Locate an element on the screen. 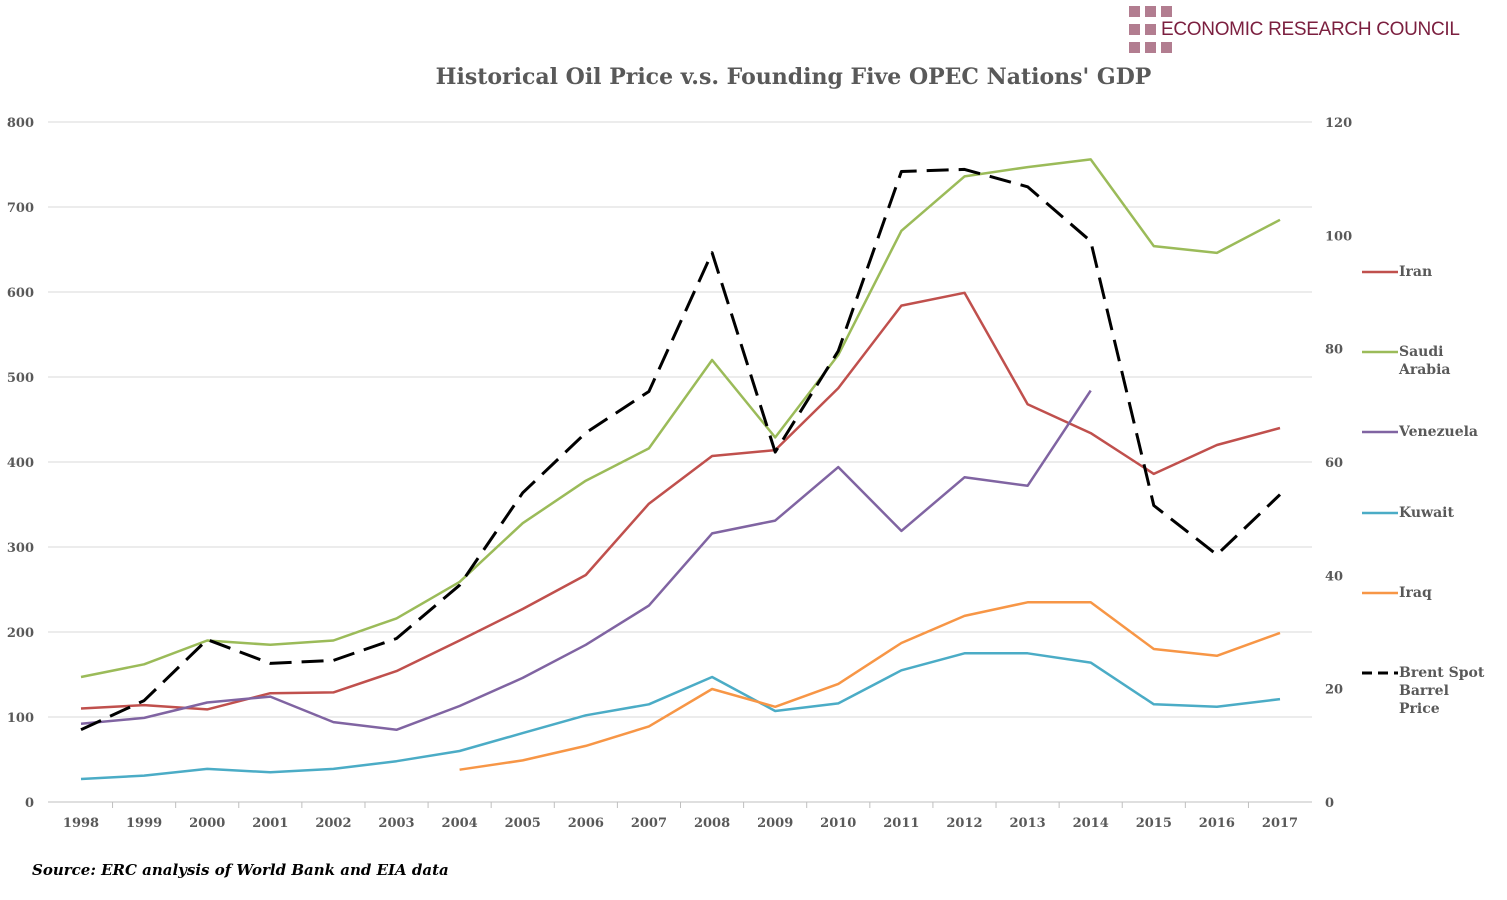  y-right-tick-label: 60 is located at coordinates (1334, 463).